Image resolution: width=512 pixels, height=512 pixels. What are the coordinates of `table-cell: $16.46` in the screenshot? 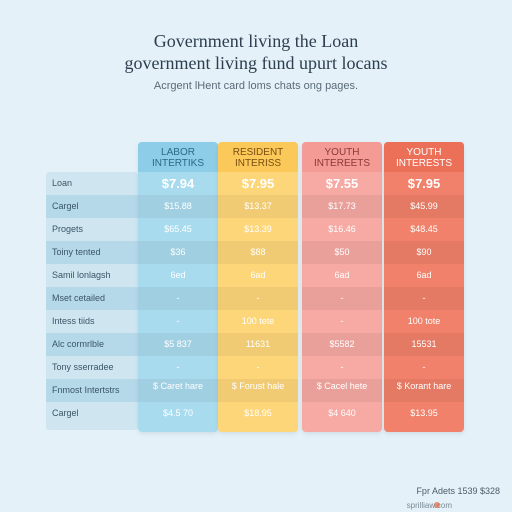 It's located at (342, 229).